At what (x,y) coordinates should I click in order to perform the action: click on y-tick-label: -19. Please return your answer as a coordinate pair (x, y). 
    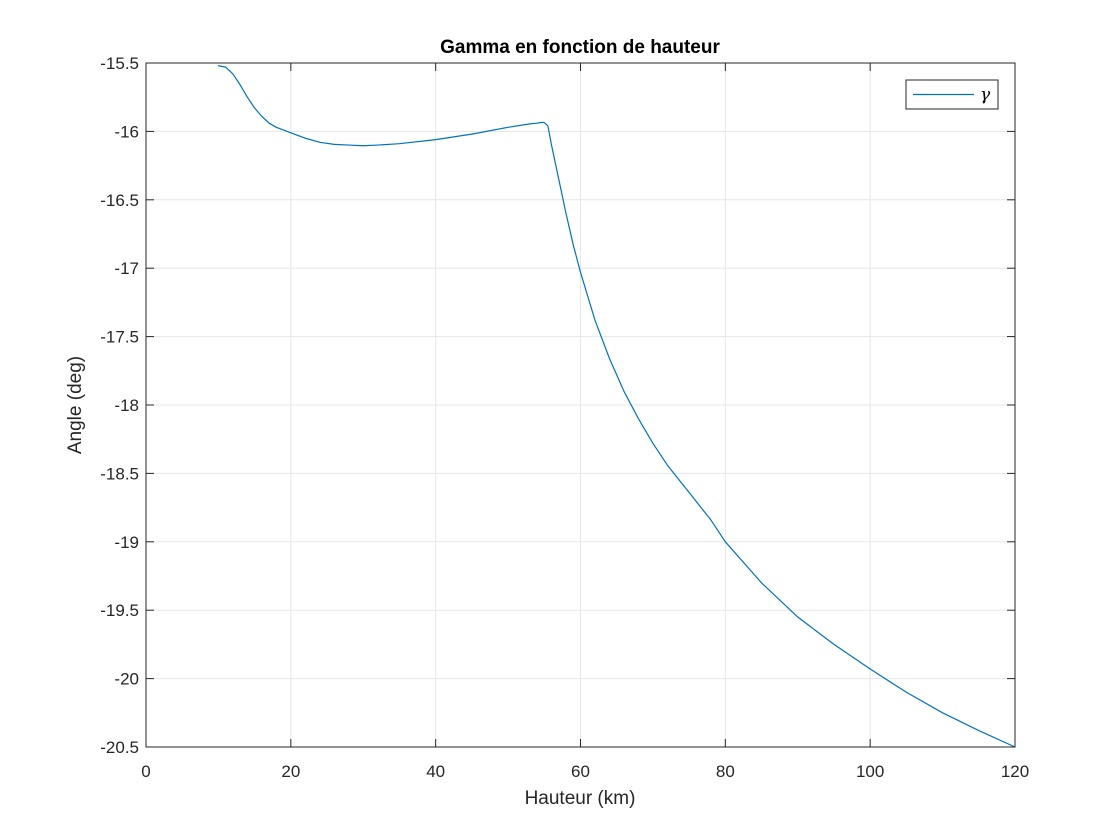
    Looking at the image, I should click on (126, 542).